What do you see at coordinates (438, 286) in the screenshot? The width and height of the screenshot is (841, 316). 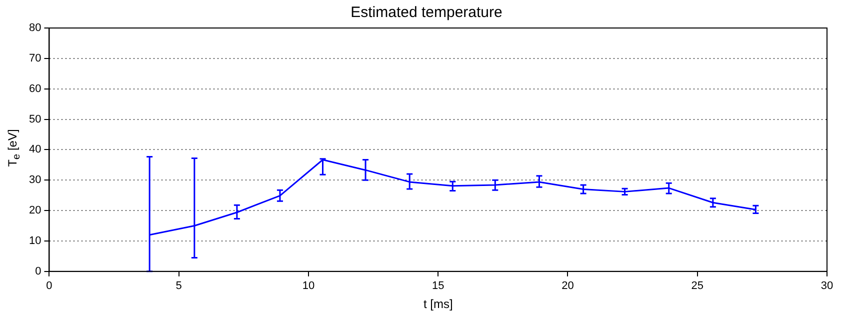 I see `x-tick-label: 15` at bounding box center [438, 286].